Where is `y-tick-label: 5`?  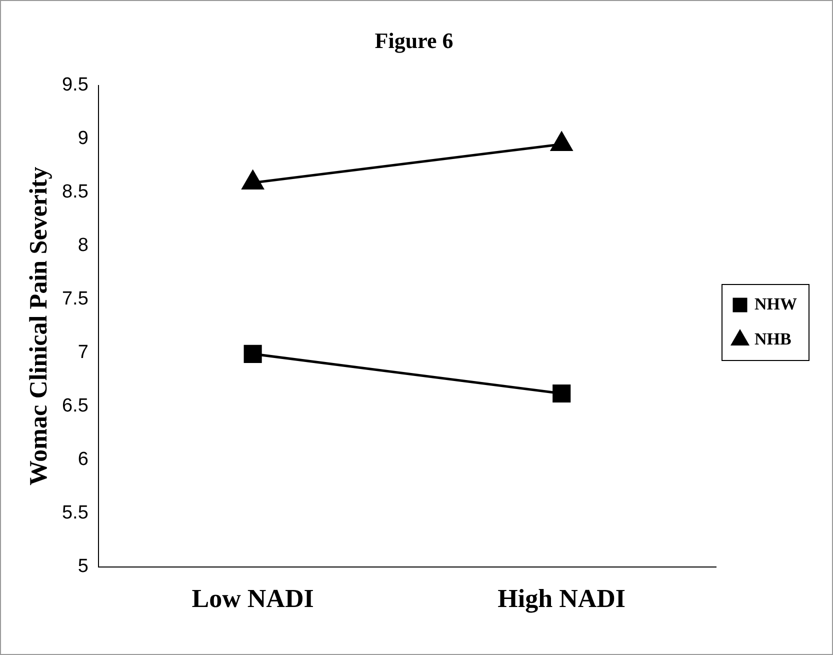 y-tick-label: 5 is located at coordinates (83, 567).